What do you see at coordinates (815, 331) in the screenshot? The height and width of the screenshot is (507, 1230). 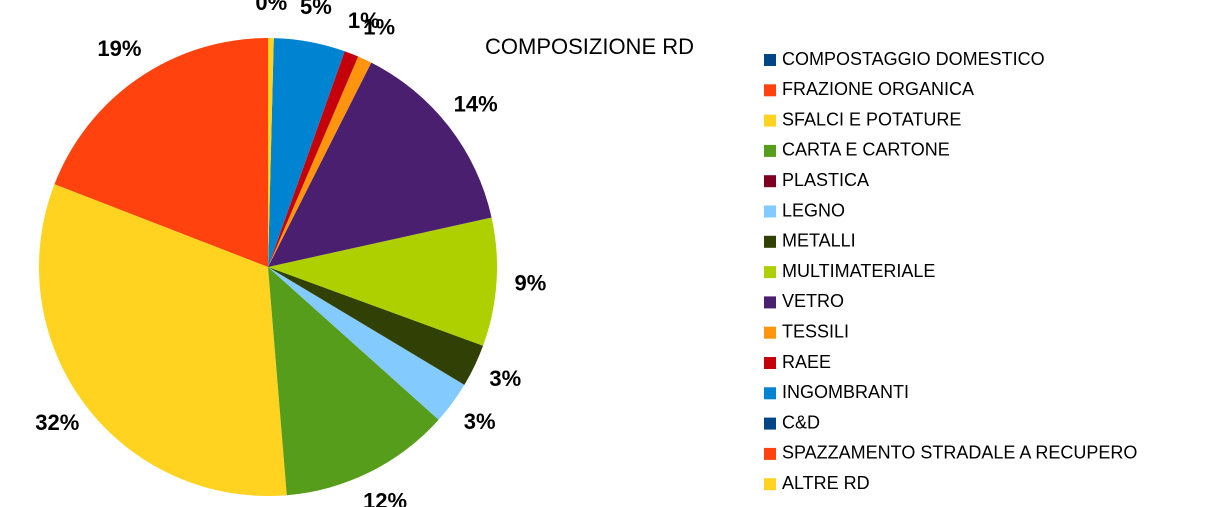 I see `legend-label: TESSILI` at bounding box center [815, 331].